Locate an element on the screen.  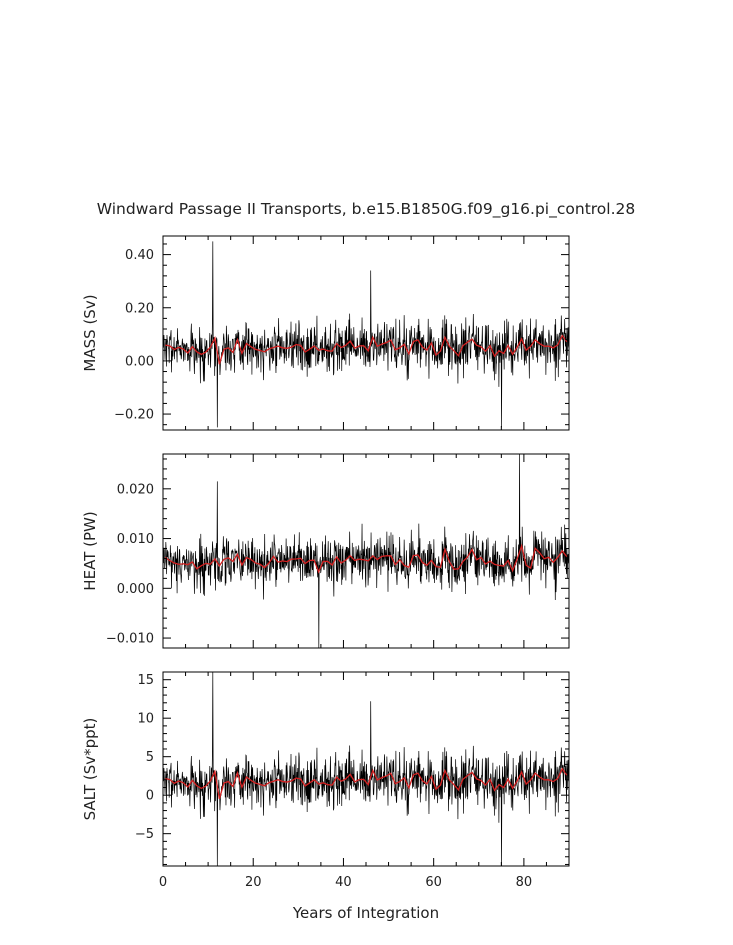
mass-y-tick-label: −0.20 is located at coordinates (134, 415).